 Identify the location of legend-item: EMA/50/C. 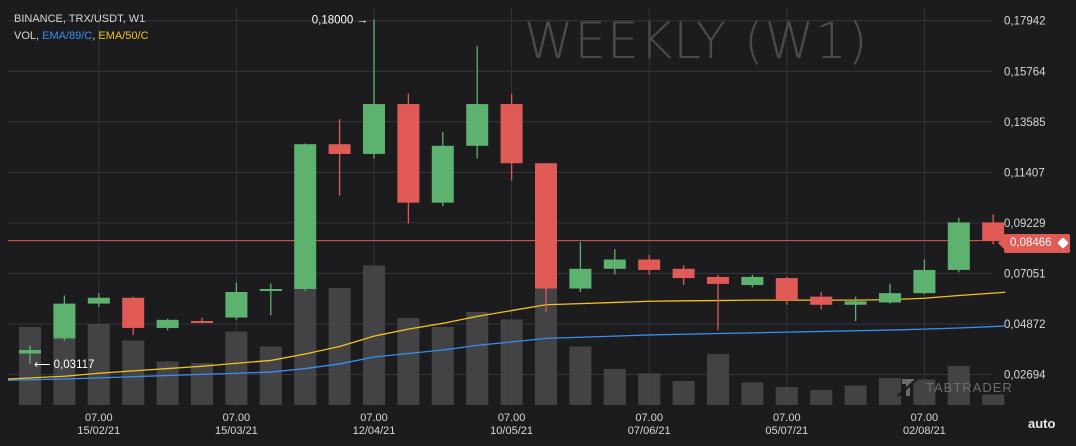
(123, 36).